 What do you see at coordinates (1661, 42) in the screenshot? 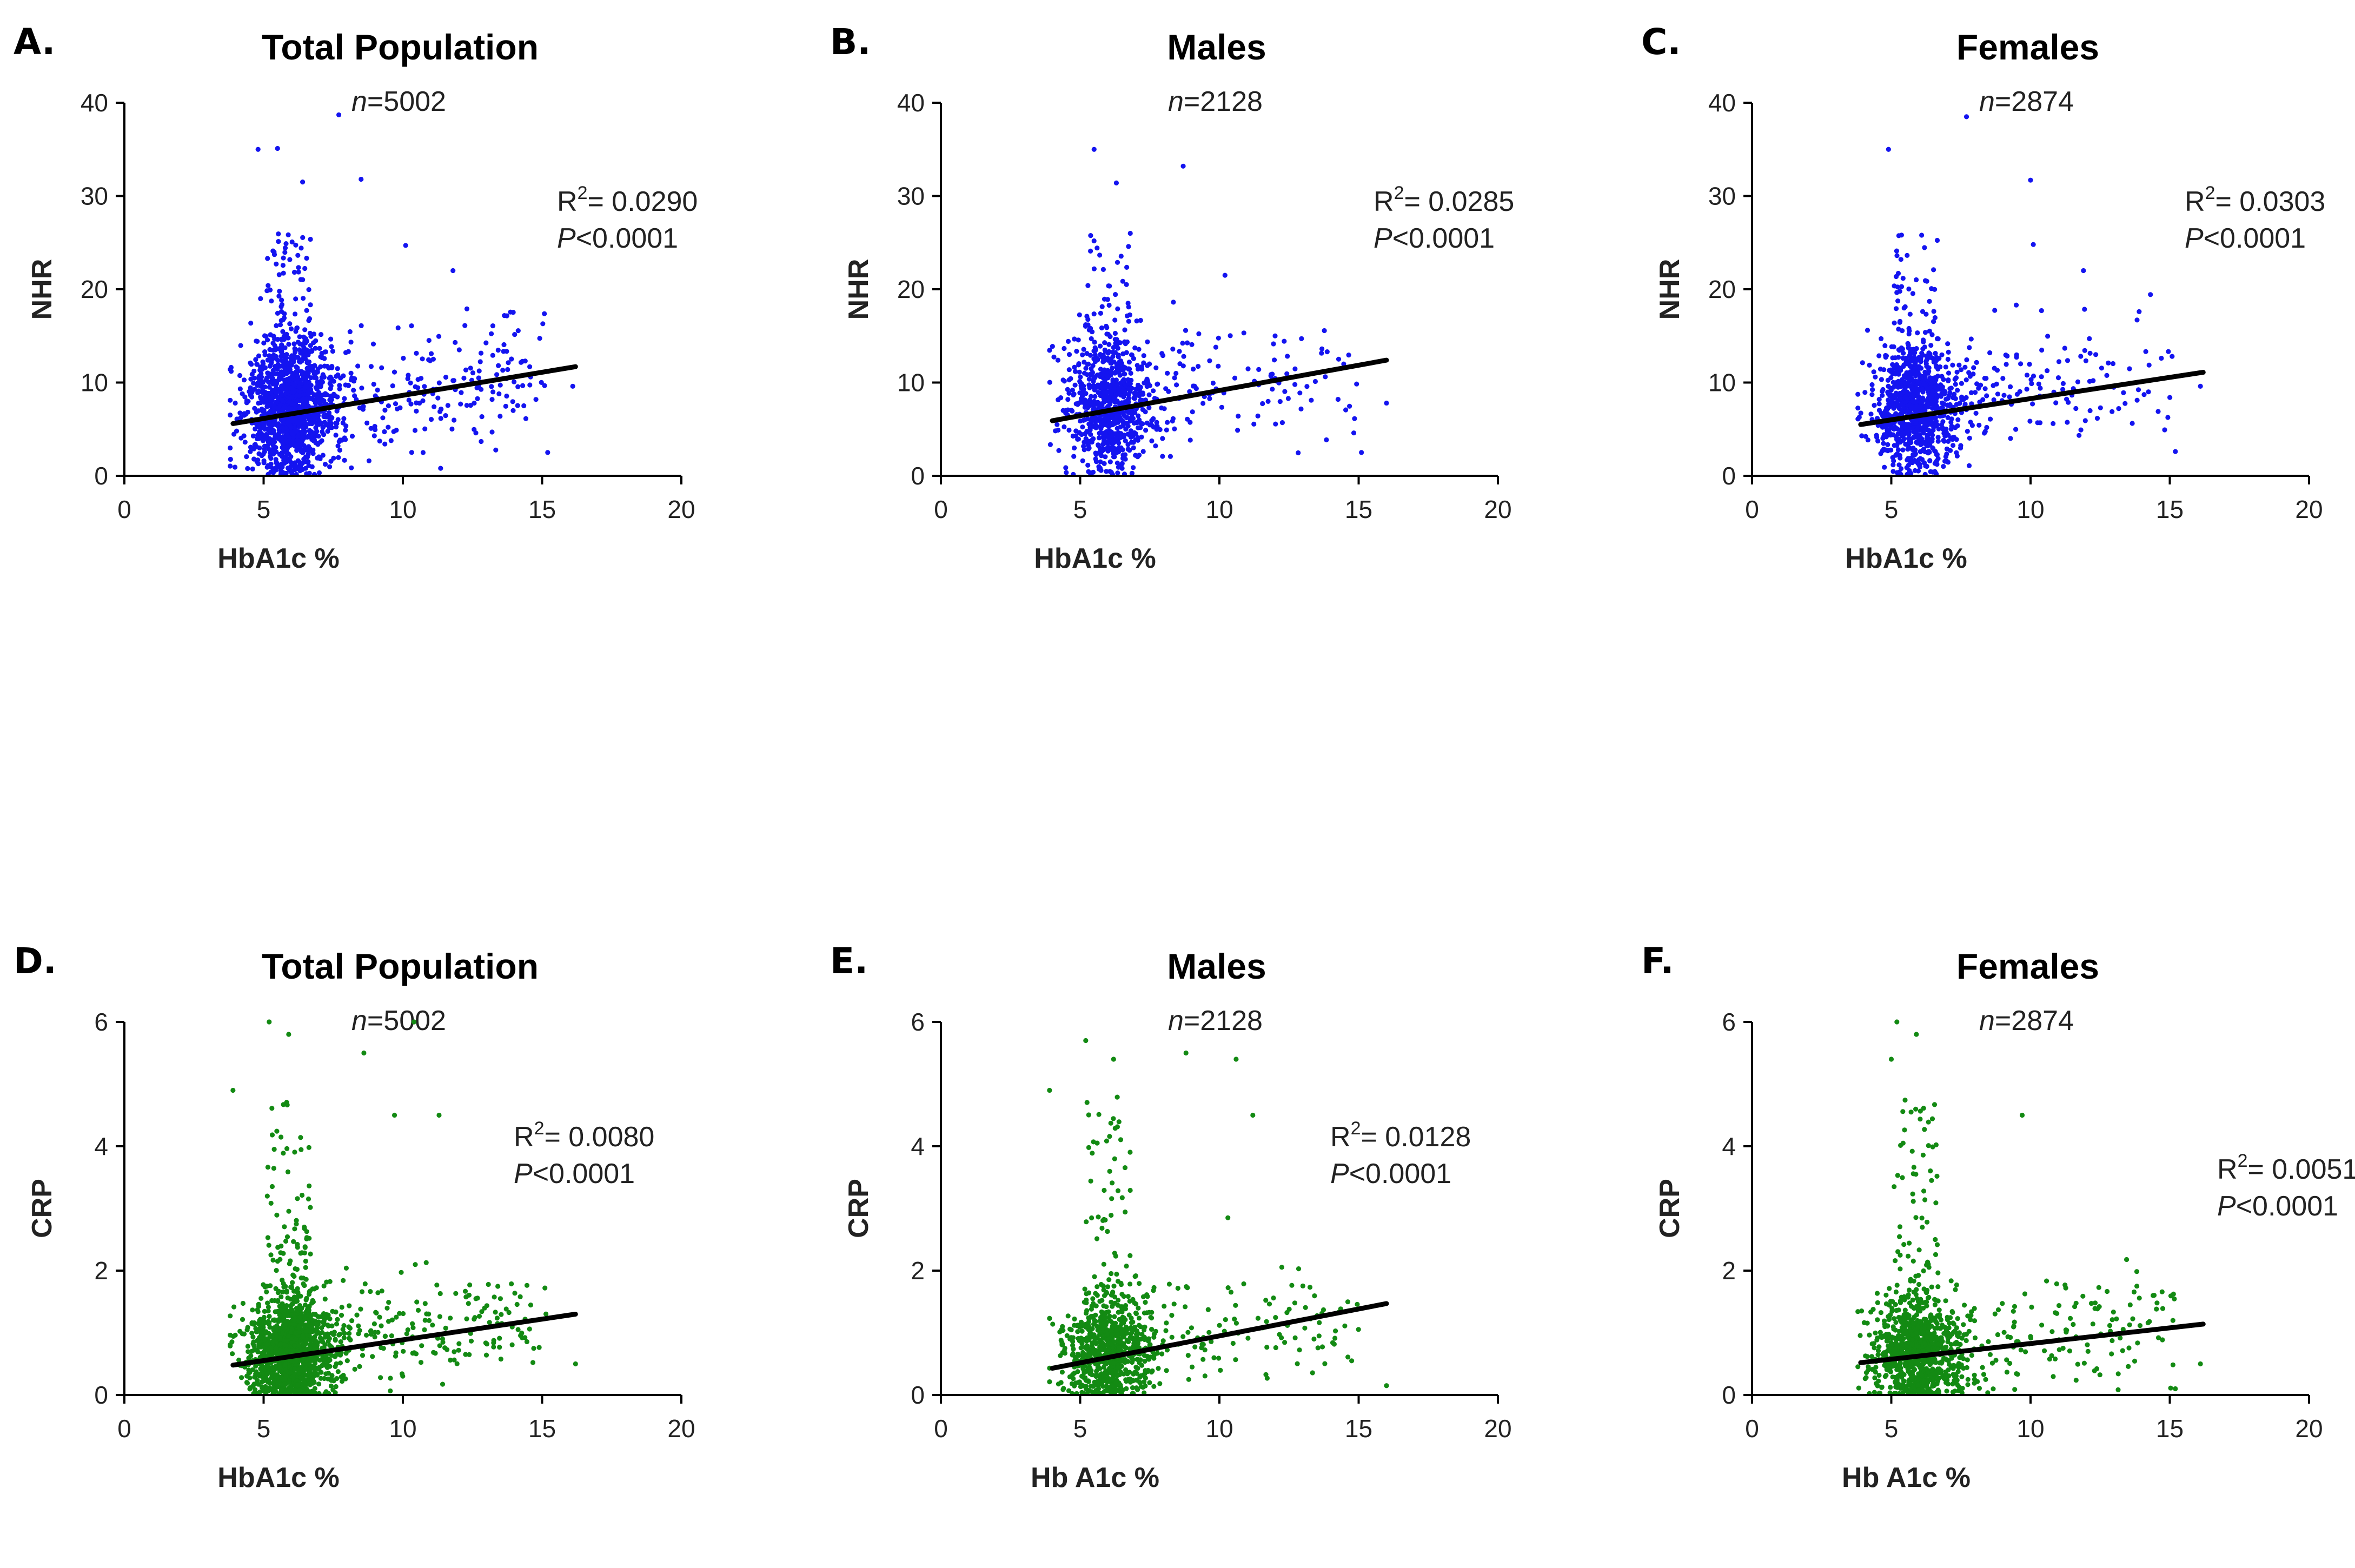
I see `panel-letter: C.` at bounding box center [1661, 42].